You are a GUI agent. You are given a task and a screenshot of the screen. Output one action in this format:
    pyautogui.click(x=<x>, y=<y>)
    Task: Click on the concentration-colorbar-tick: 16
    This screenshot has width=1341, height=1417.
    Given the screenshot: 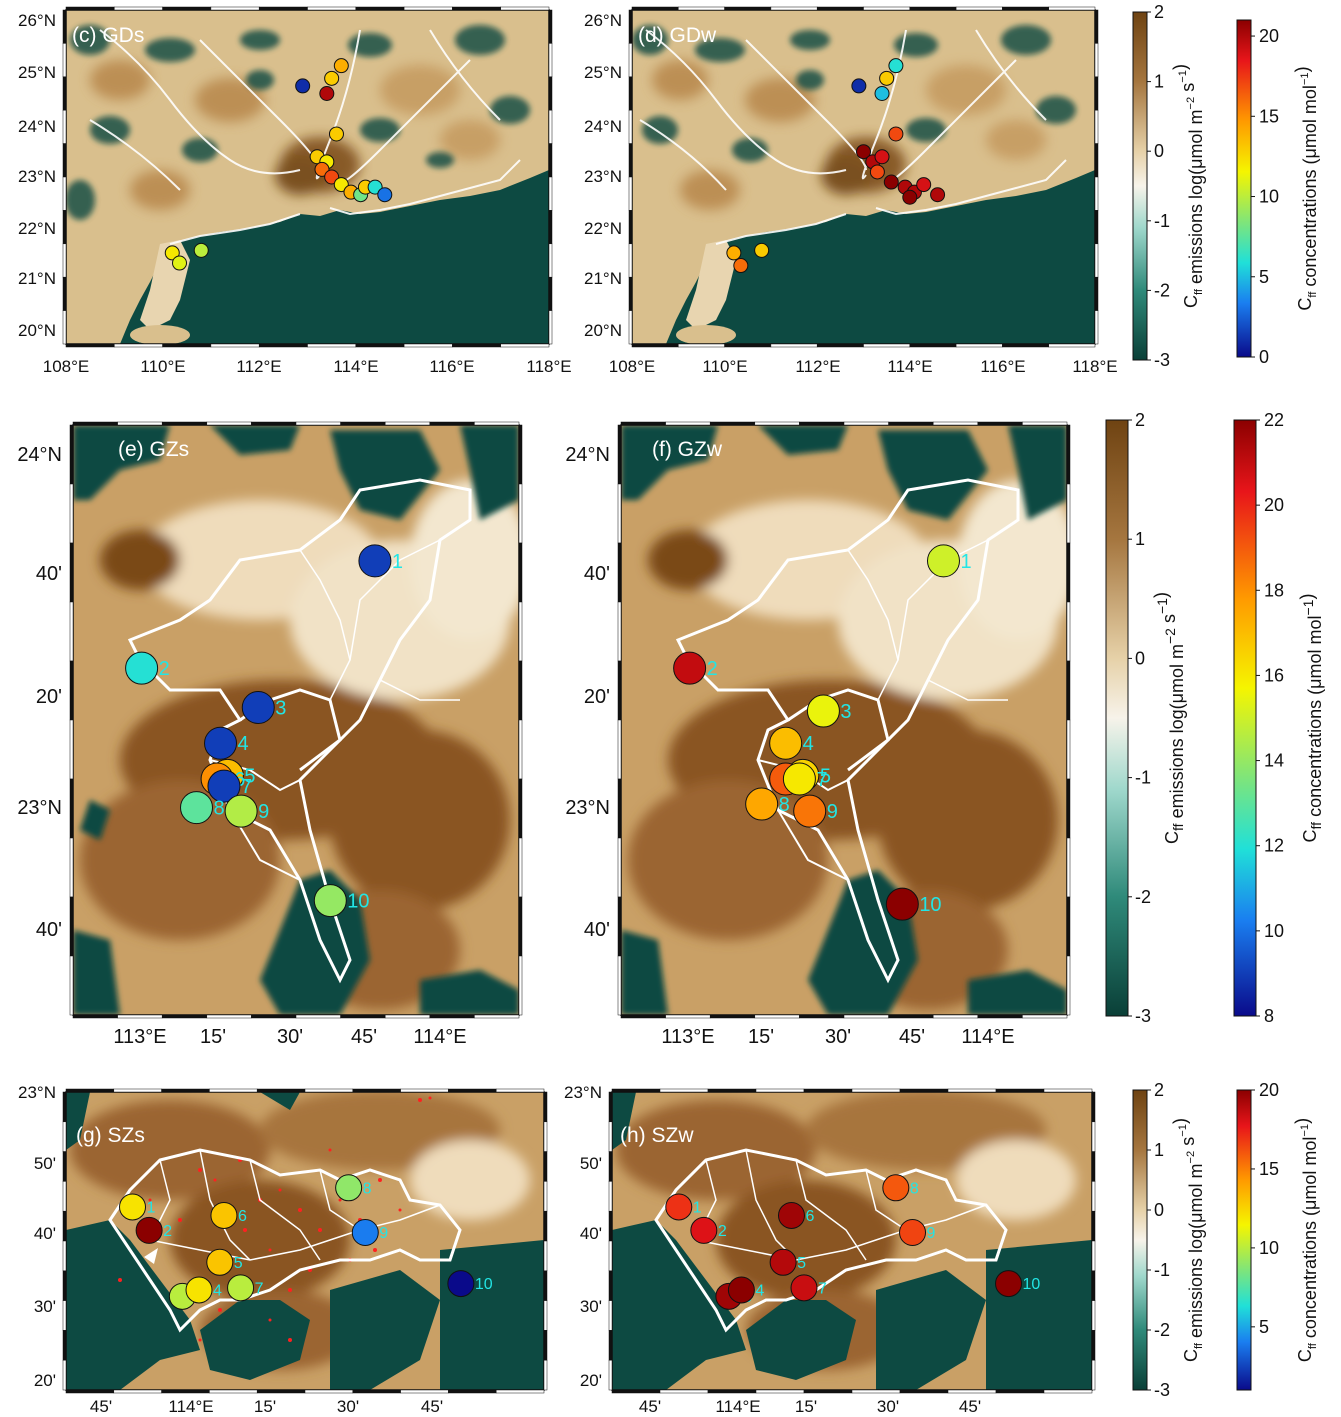 What is the action you would take?
    pyautogui.click(x=1274, y=675)
    